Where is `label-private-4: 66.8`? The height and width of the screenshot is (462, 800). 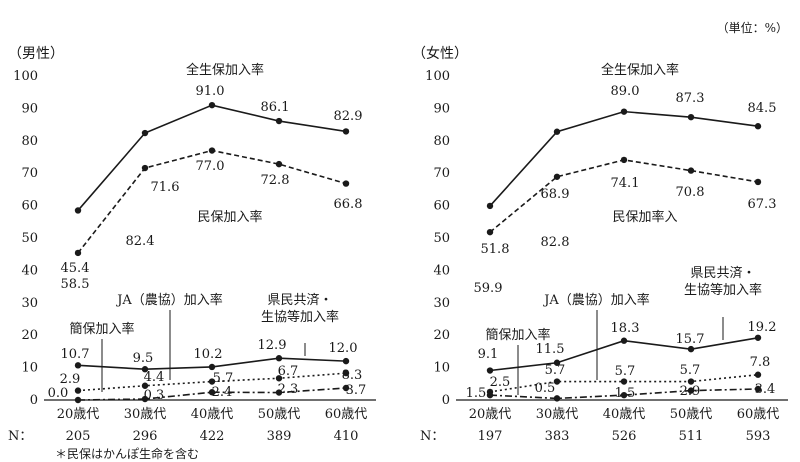 label-private-4: 66.8 is located at coordinates (348, 204).